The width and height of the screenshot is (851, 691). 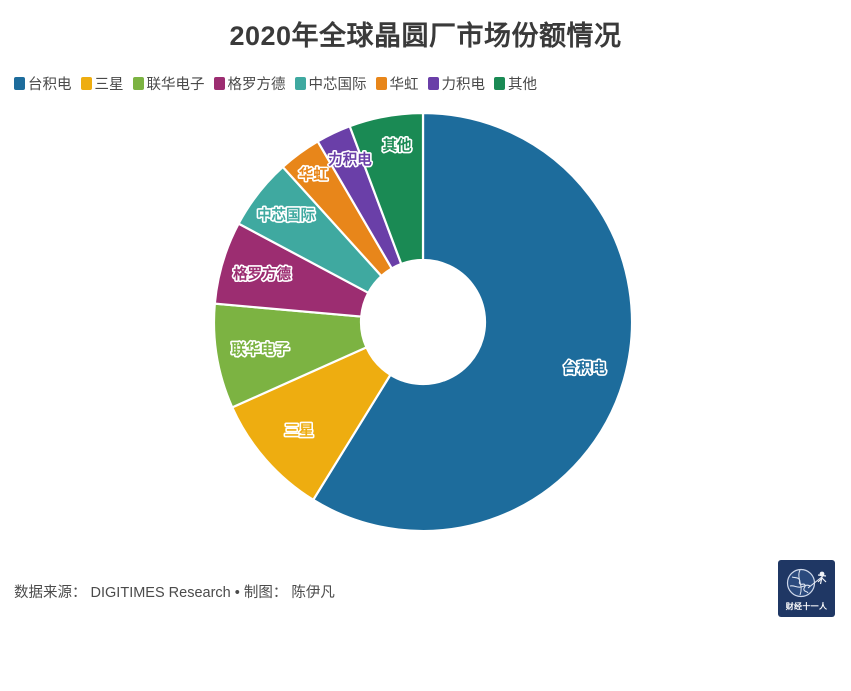 I want to click on donut-slice-label: 力积电, so click(x=350, y=160).